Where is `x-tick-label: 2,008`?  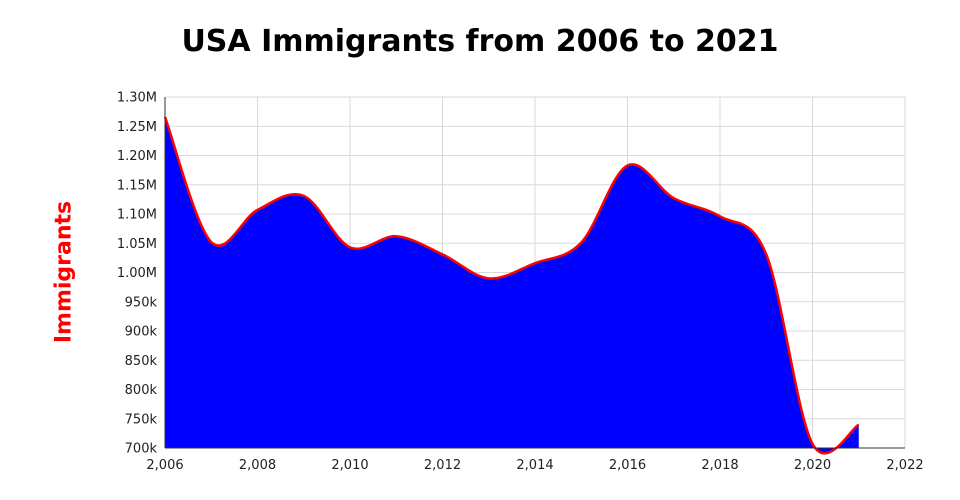
x-tick-label: 2,008 is located at coordinates (257, 465).